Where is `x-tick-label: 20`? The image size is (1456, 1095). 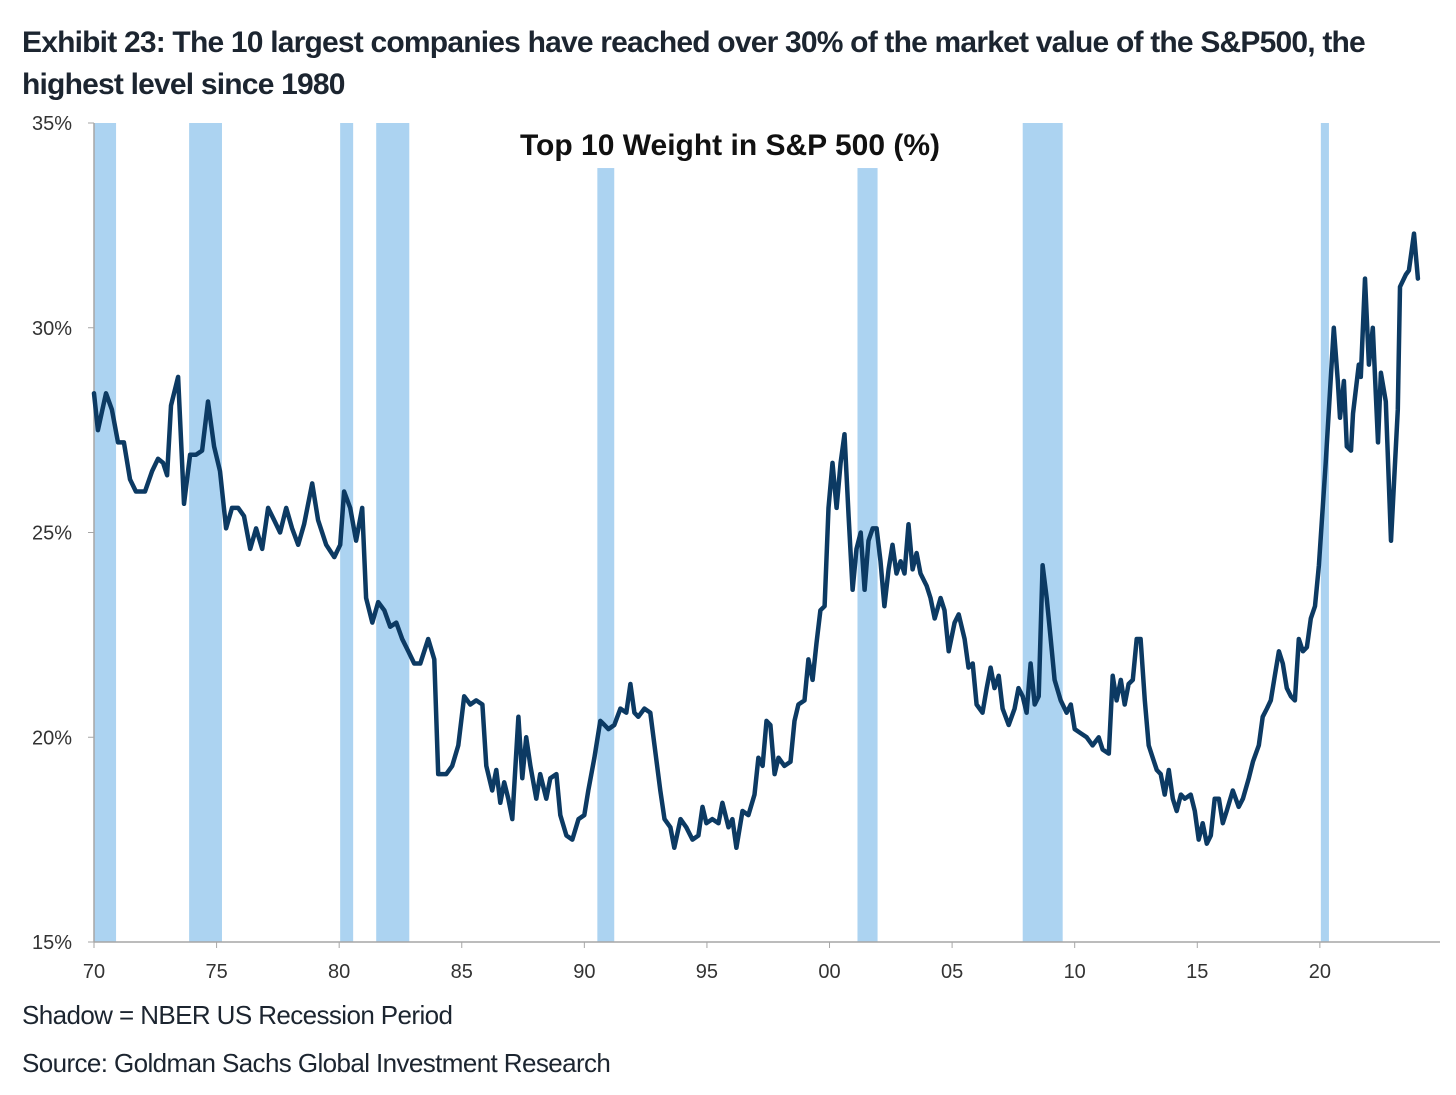
x-tick-label: 20 is located at coordinates (1320, 972).